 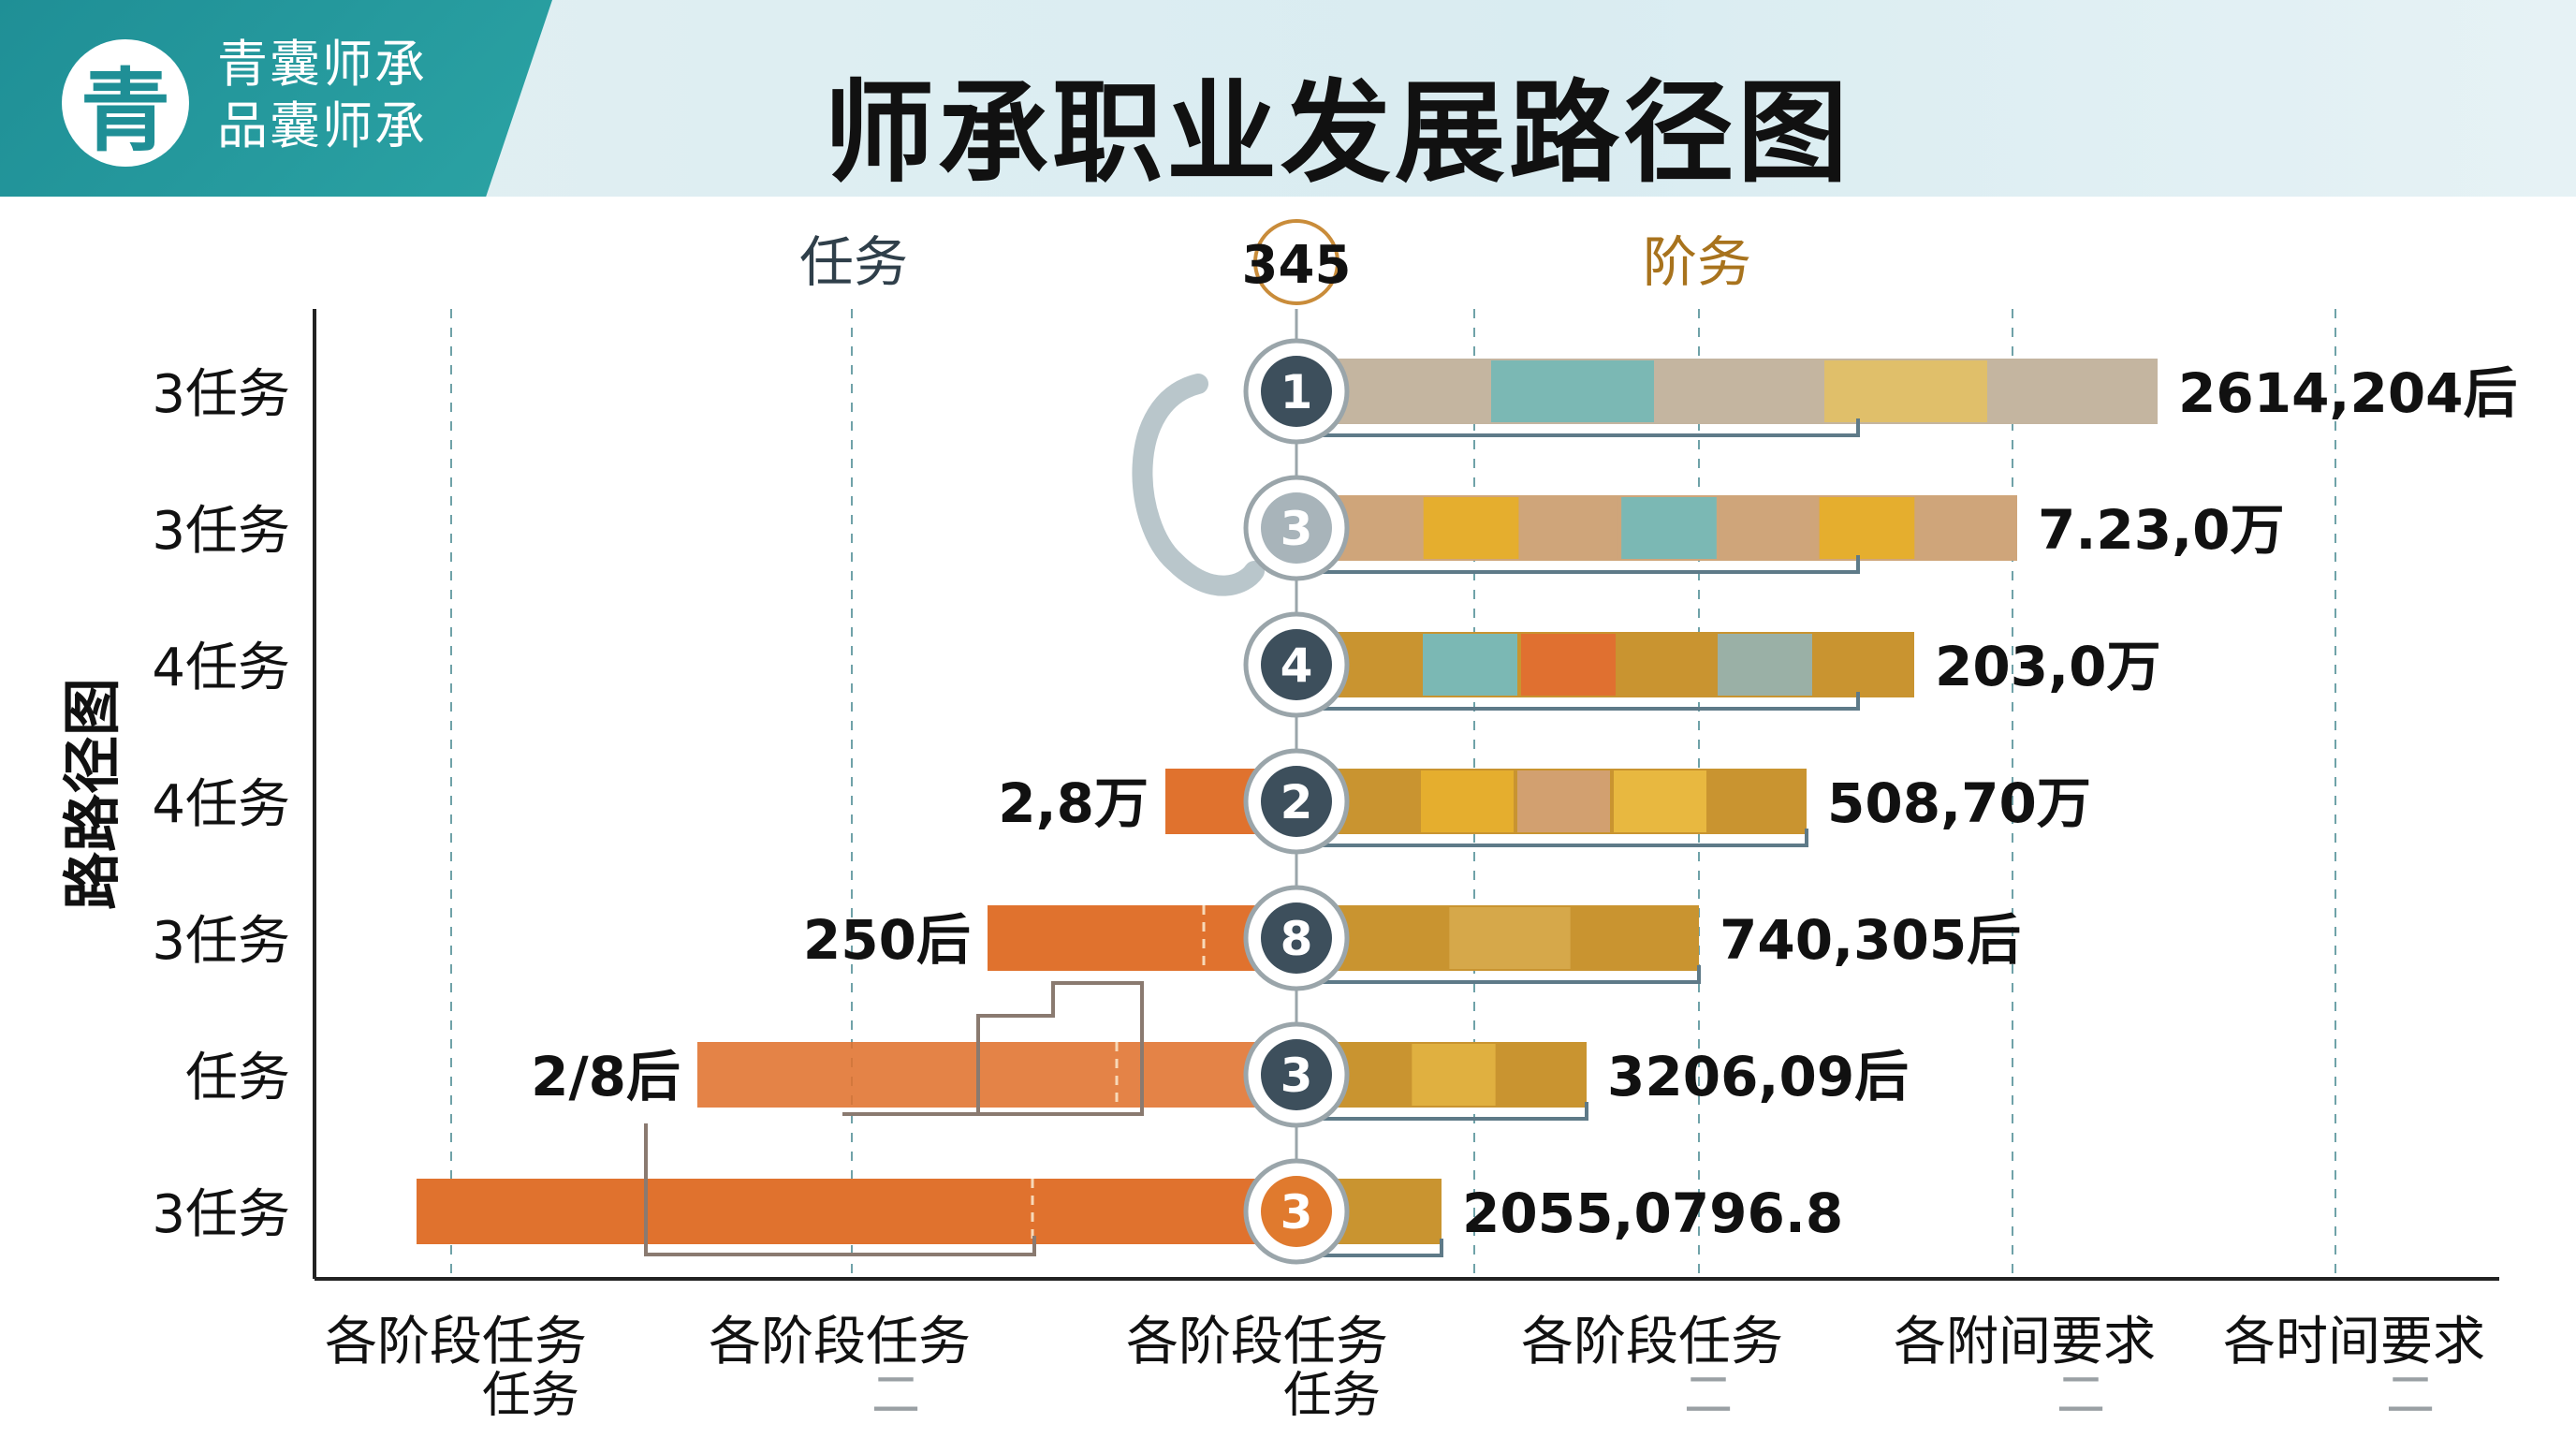 I want to click on right-bar-label: 3206,09后, so click(x=1758, y=1076).